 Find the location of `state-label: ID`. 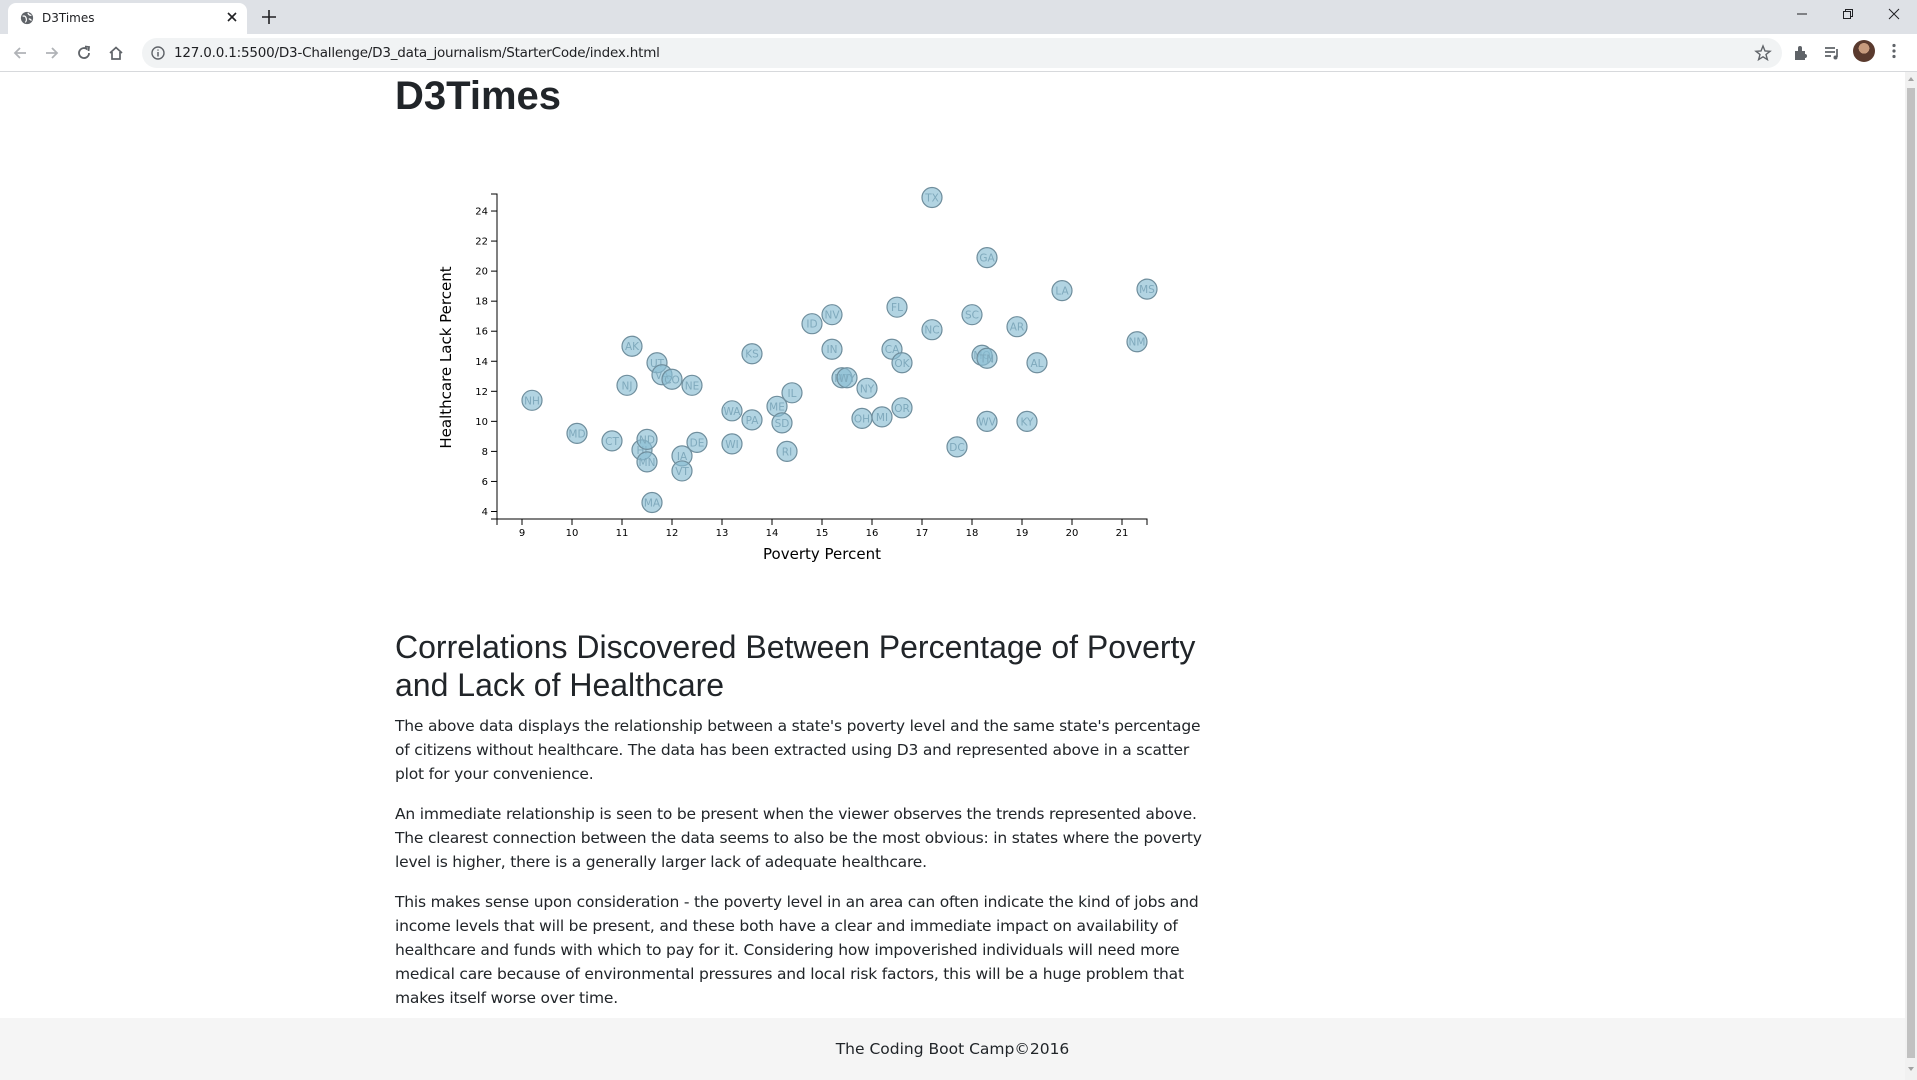

state-label: ID is located at coordinates (811, 325).